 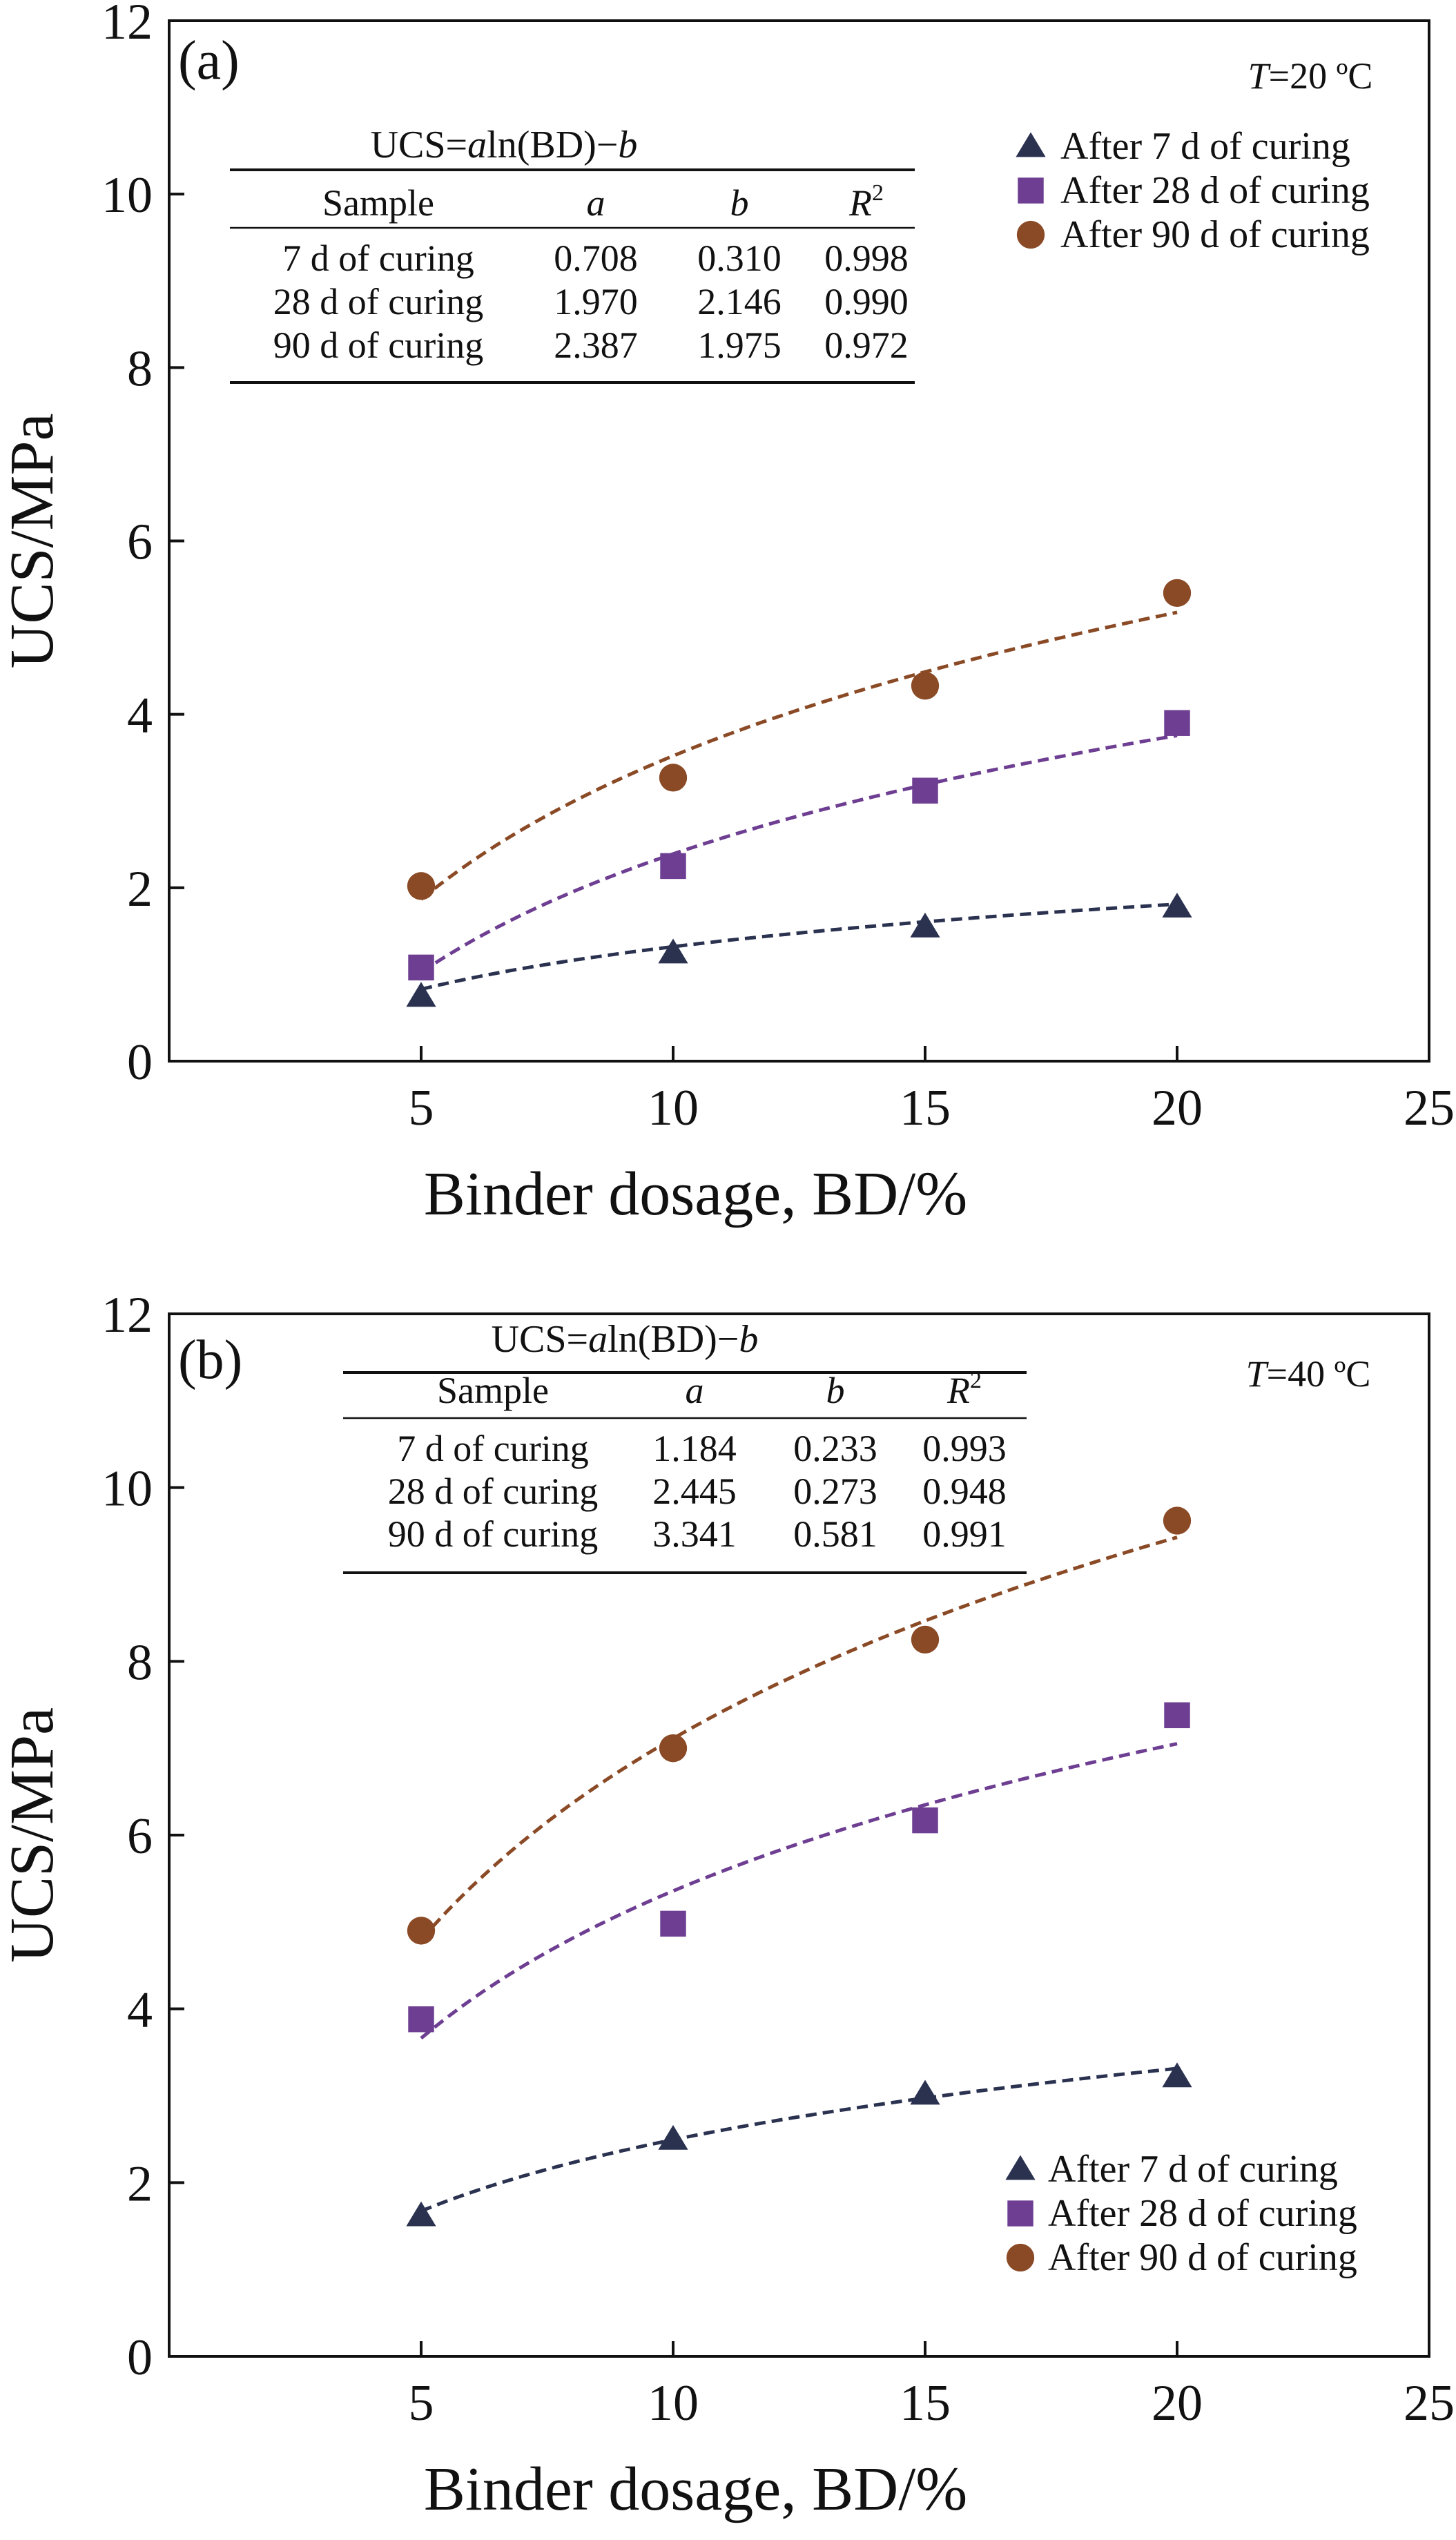 I want to click on temperature-label: T=40 ºC, so click(x=1308, y=1374).